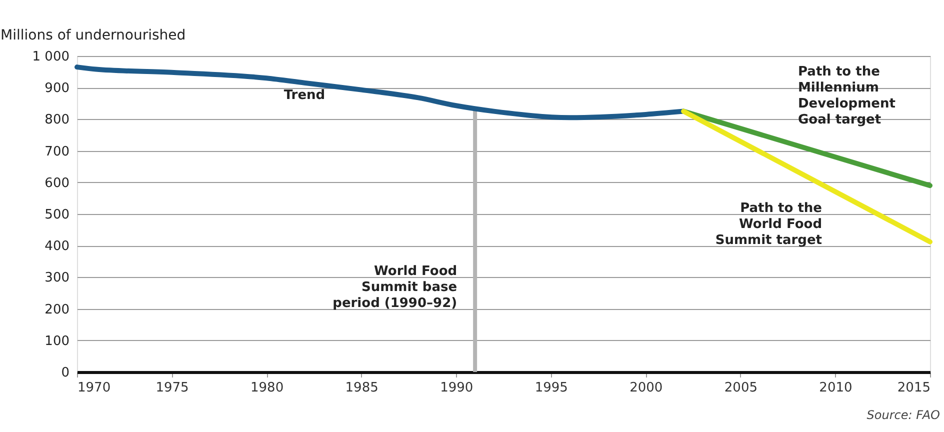 Image resolution: width=944 pixels, height=432 pixels. I want to click on x-tick-label: 1975, so click(172, 388).